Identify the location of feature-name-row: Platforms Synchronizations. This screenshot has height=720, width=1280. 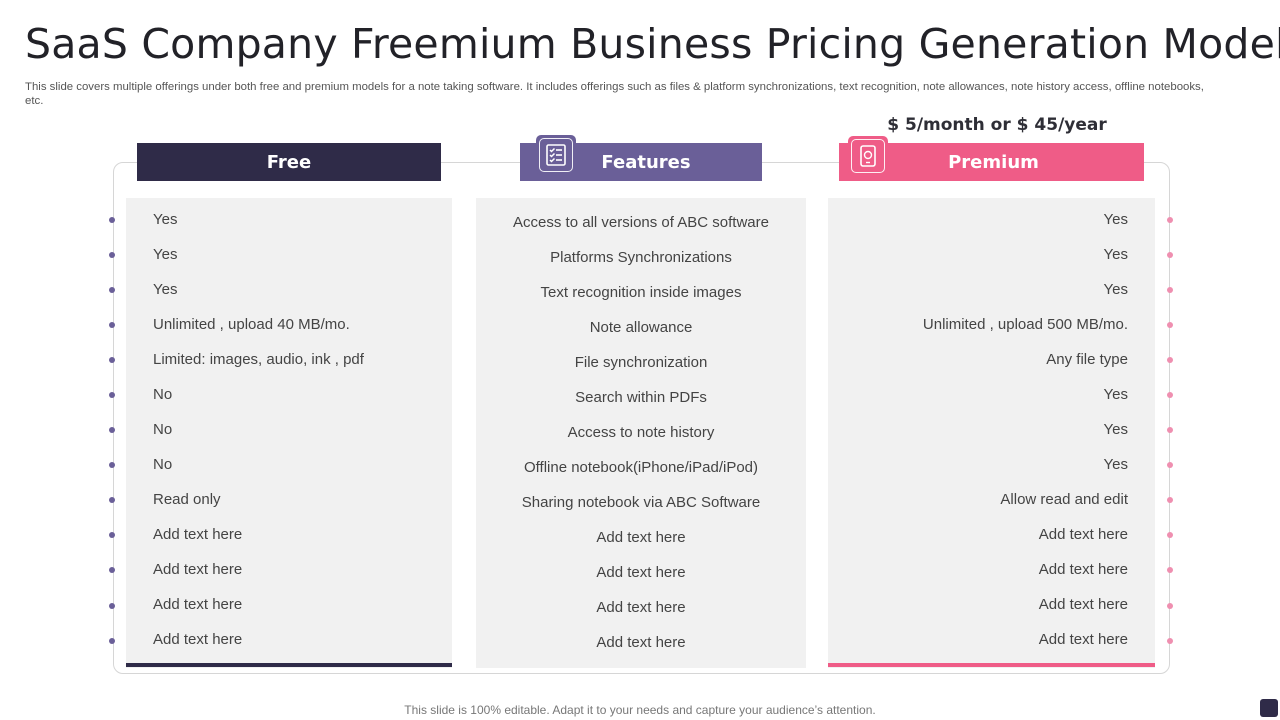
(641, 257).